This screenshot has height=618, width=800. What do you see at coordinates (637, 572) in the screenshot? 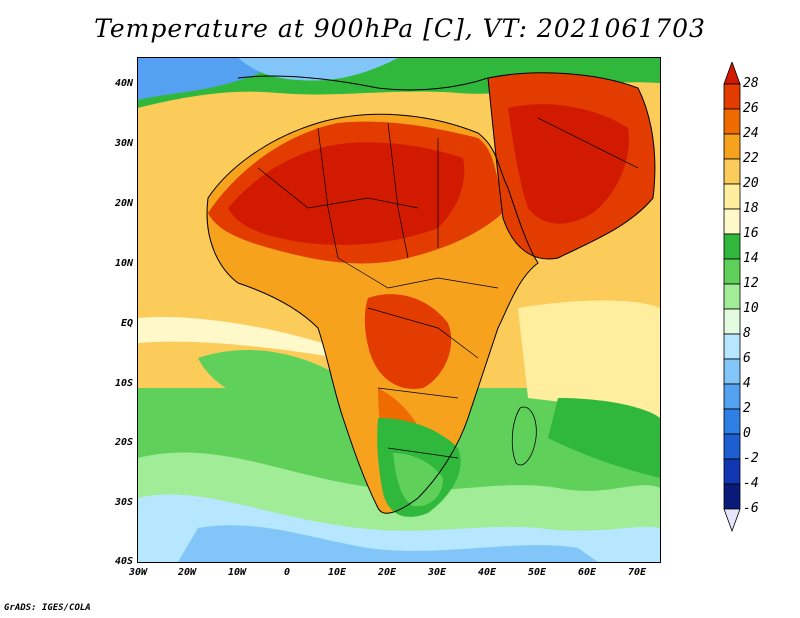
I see `lon-tick-label: 70E` at bounding box center [637, 572].